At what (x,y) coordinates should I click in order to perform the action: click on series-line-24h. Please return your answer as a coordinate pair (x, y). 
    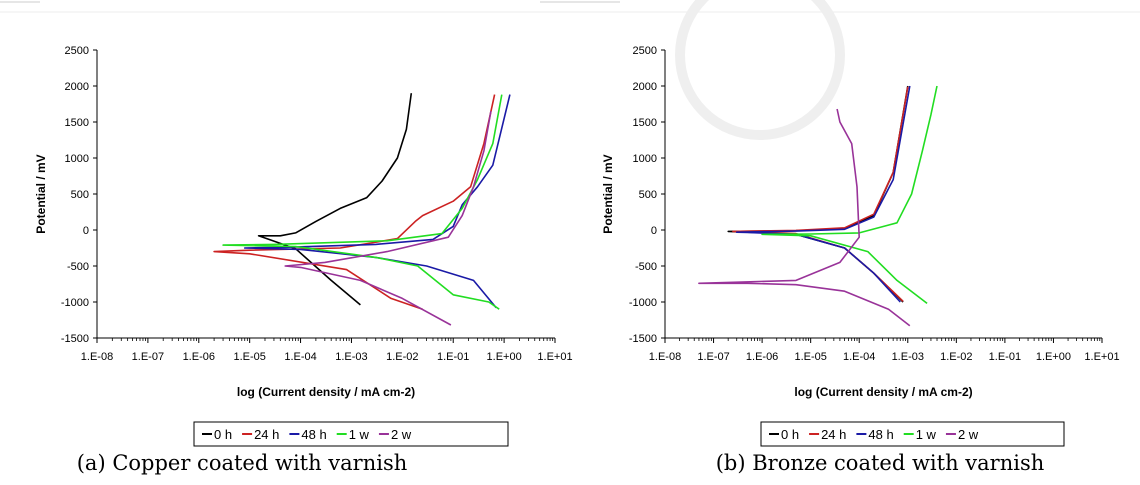
    Looking at the image, I should click on (354, 202).